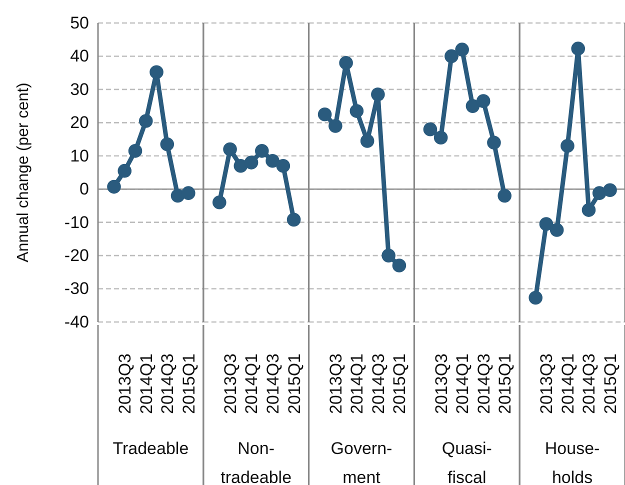 This screenshot has width=625, height=485. I want to click on y-tick-label: -20, so click(76, 255).